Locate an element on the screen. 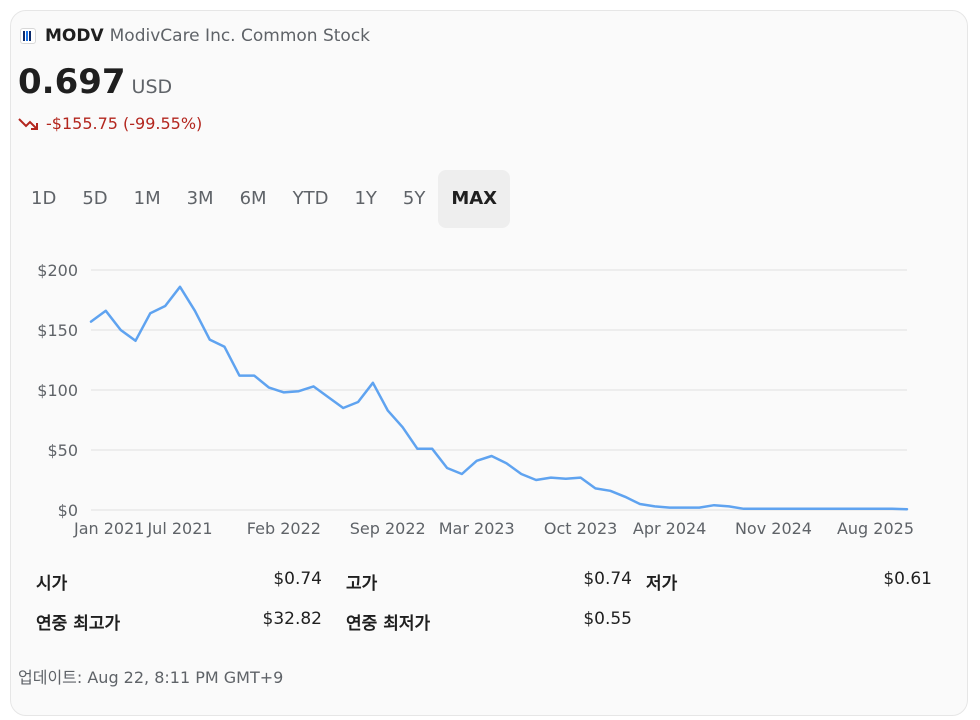  stat-year-low: 연중 최저가 $0.55 is located at coordinates (489, 621).